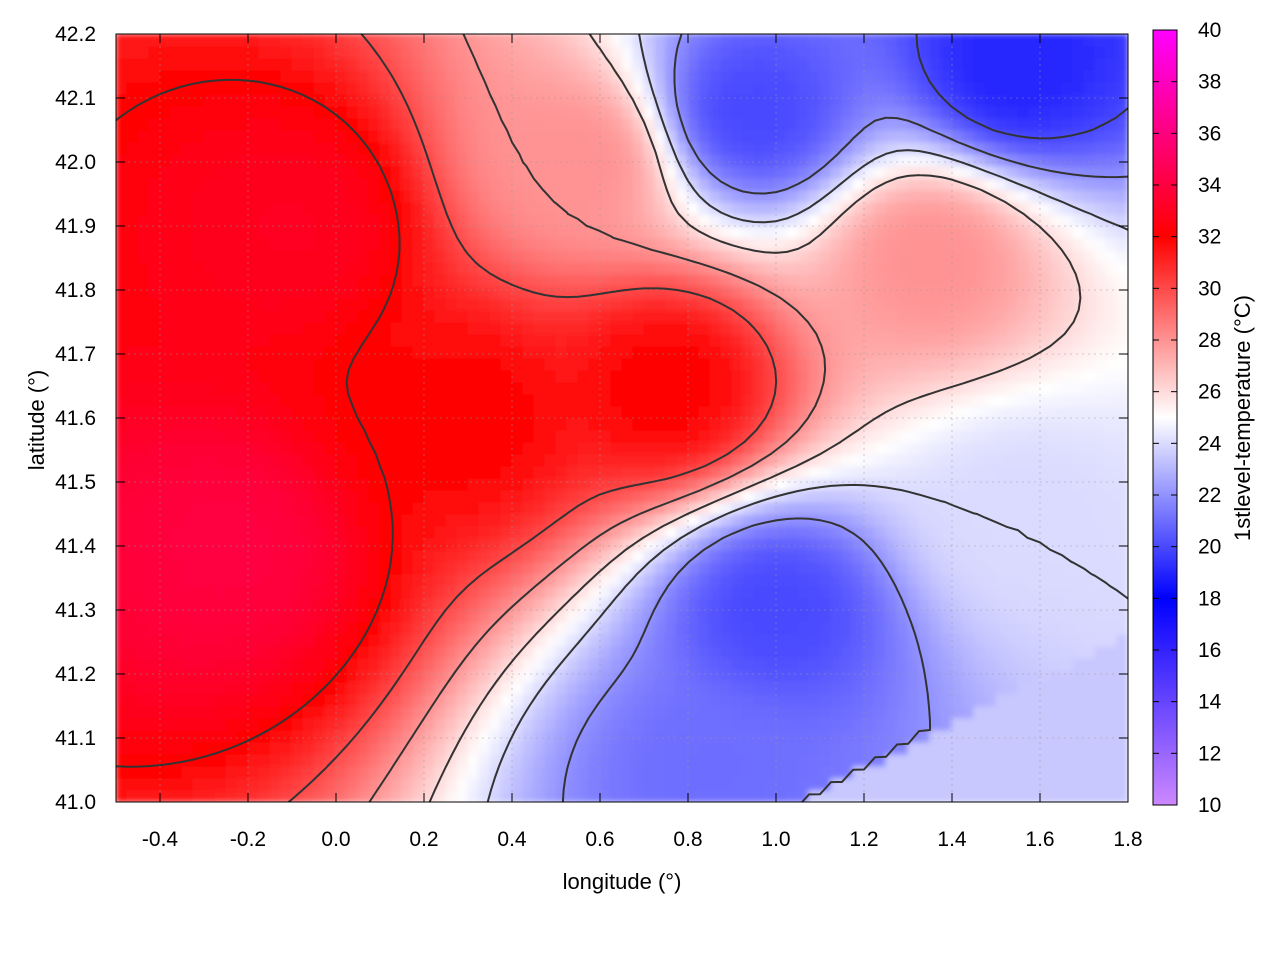 The height and width of the screenshot is (960, 1280). Describe the element at coordinates (1209, 805) in the screenshot. I see `colorbar-tick-label: 10` at that location.